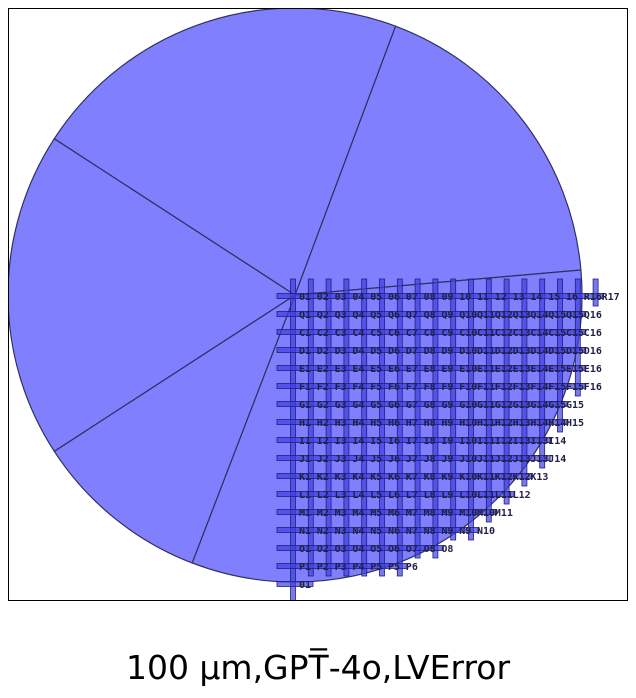 This screenshot has width=636, height=698. What do you see at coordinates (341, 369) in the screenshot?
I see `grid-cell-label: E3` at bounding box center [341, 369].